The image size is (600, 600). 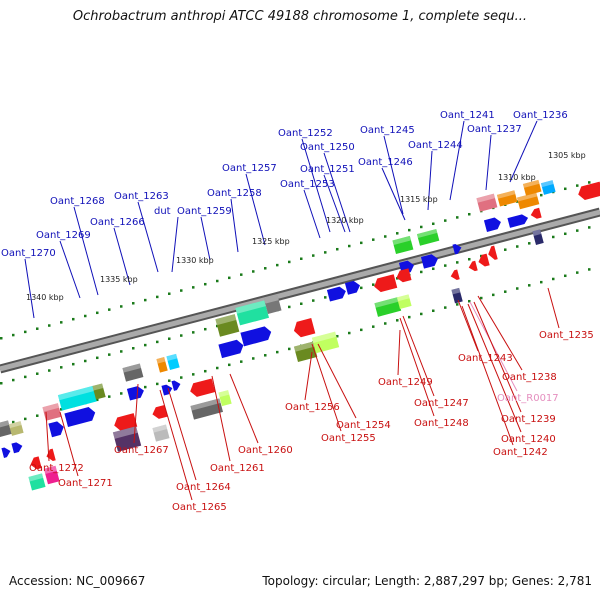 I want to click on gene-label: Oant_1245, so click(x=387, y=130).